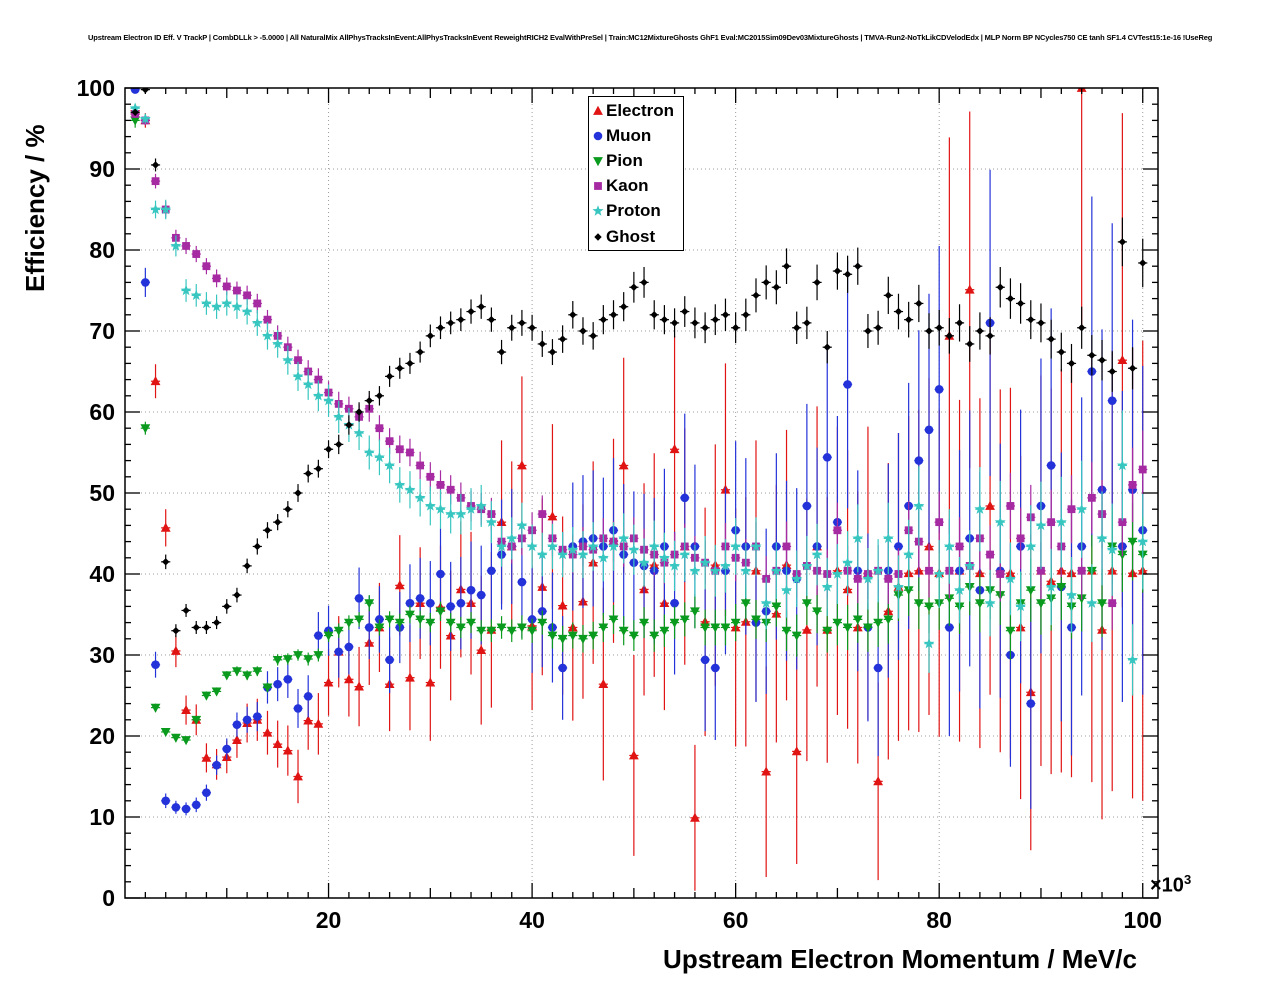 The height and width of the screenshot is (996, 1276). Describe the element at coordinates (627, 186) in the screenshot. I see `legend-label: Kaon` at that location.